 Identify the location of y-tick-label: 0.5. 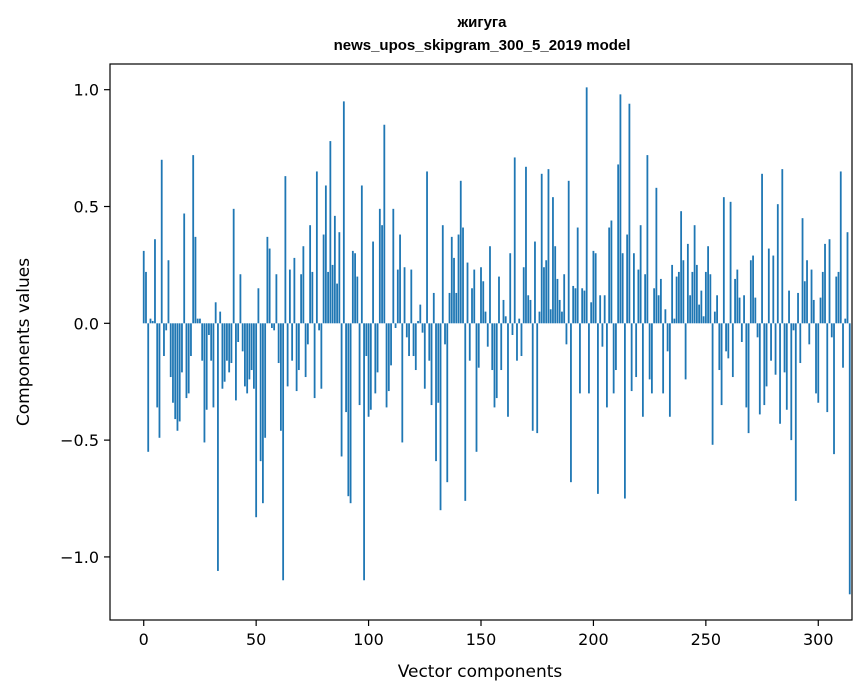
(86, 207).